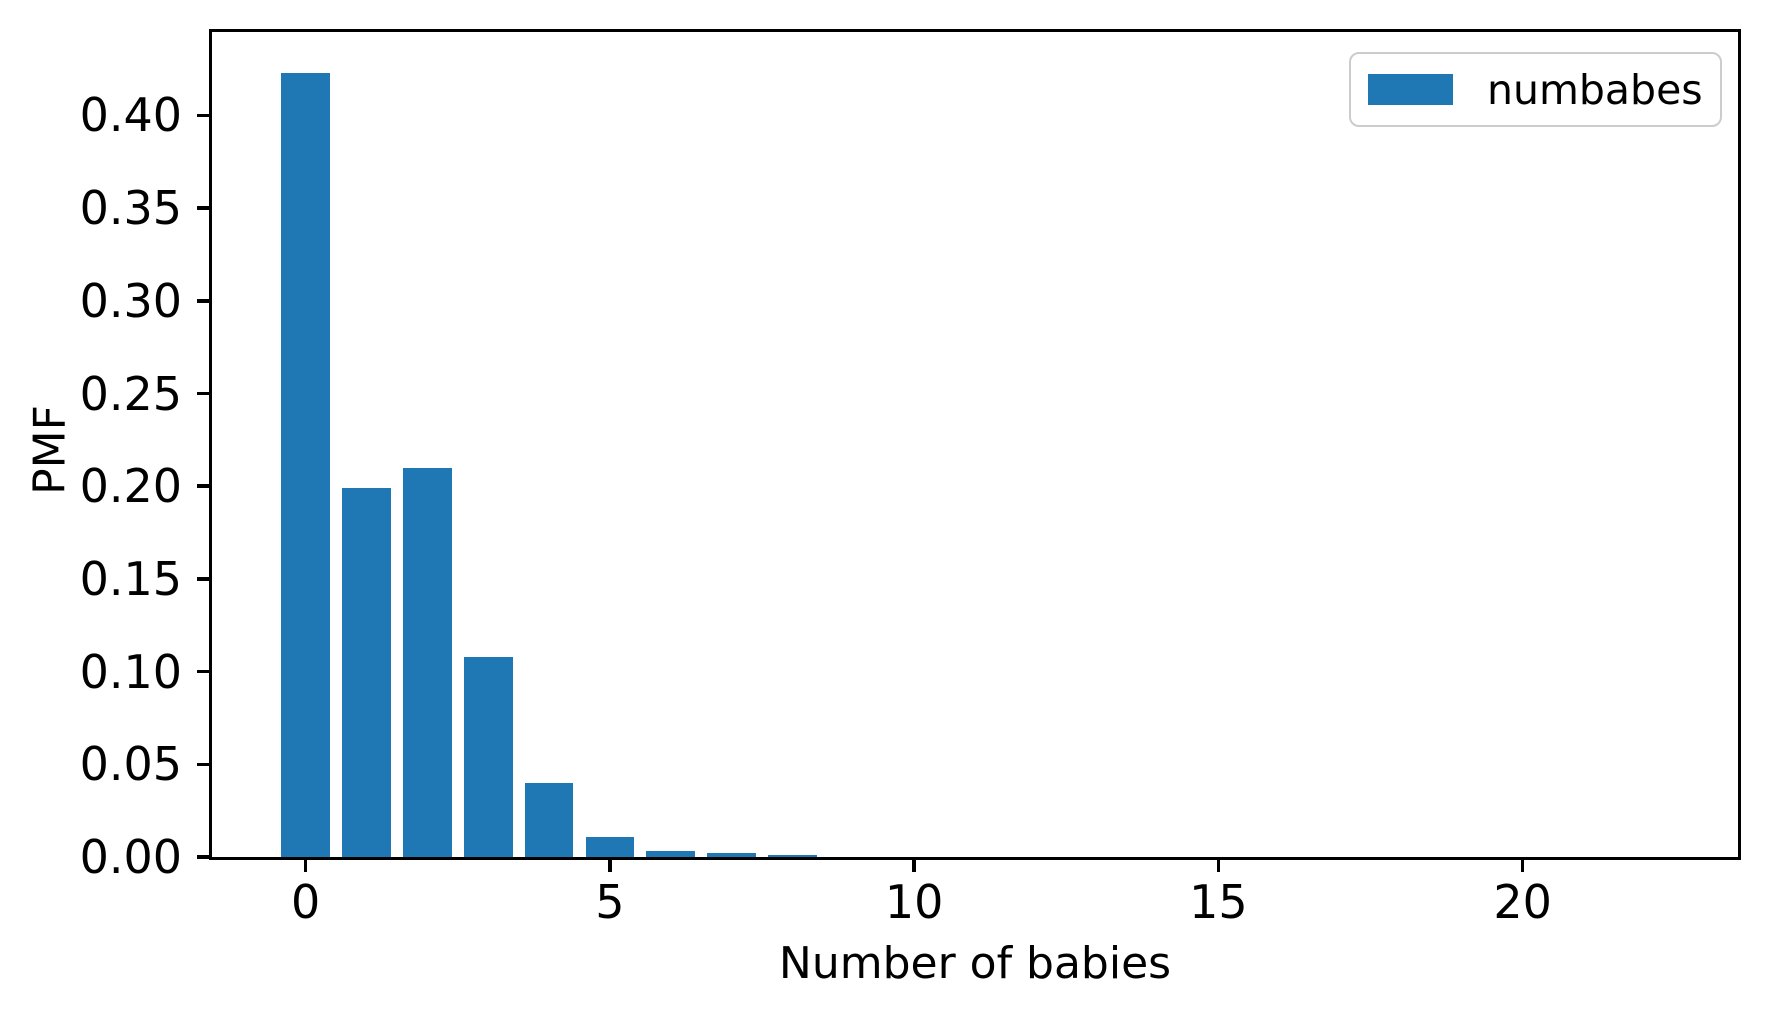 The height and width of the screenshot is (1020, 1770). Describe the element at coordinates (1410, 89) in the screenshot. I see `legend-swatch-icon` at that location.